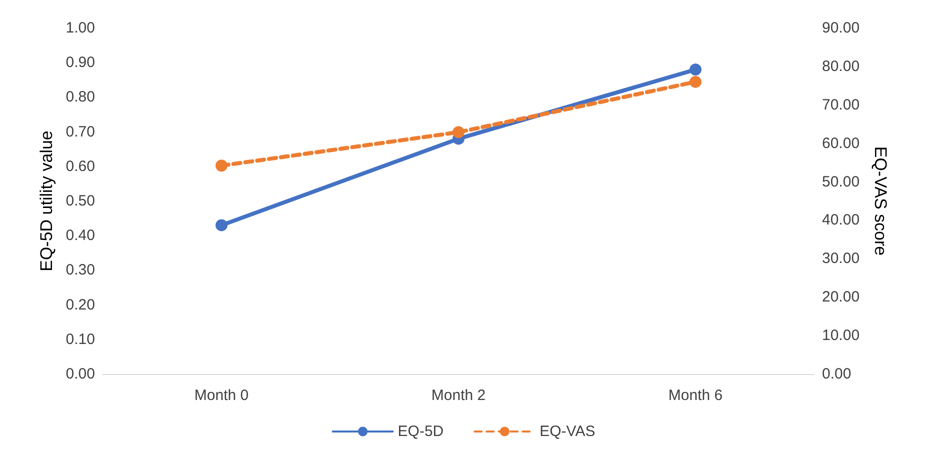 The width and height of the screenshot is (927, 457). Describe the element at coordinates (695, 395) in the screenshot. I see `x-tick-label: Month 6` at that location.